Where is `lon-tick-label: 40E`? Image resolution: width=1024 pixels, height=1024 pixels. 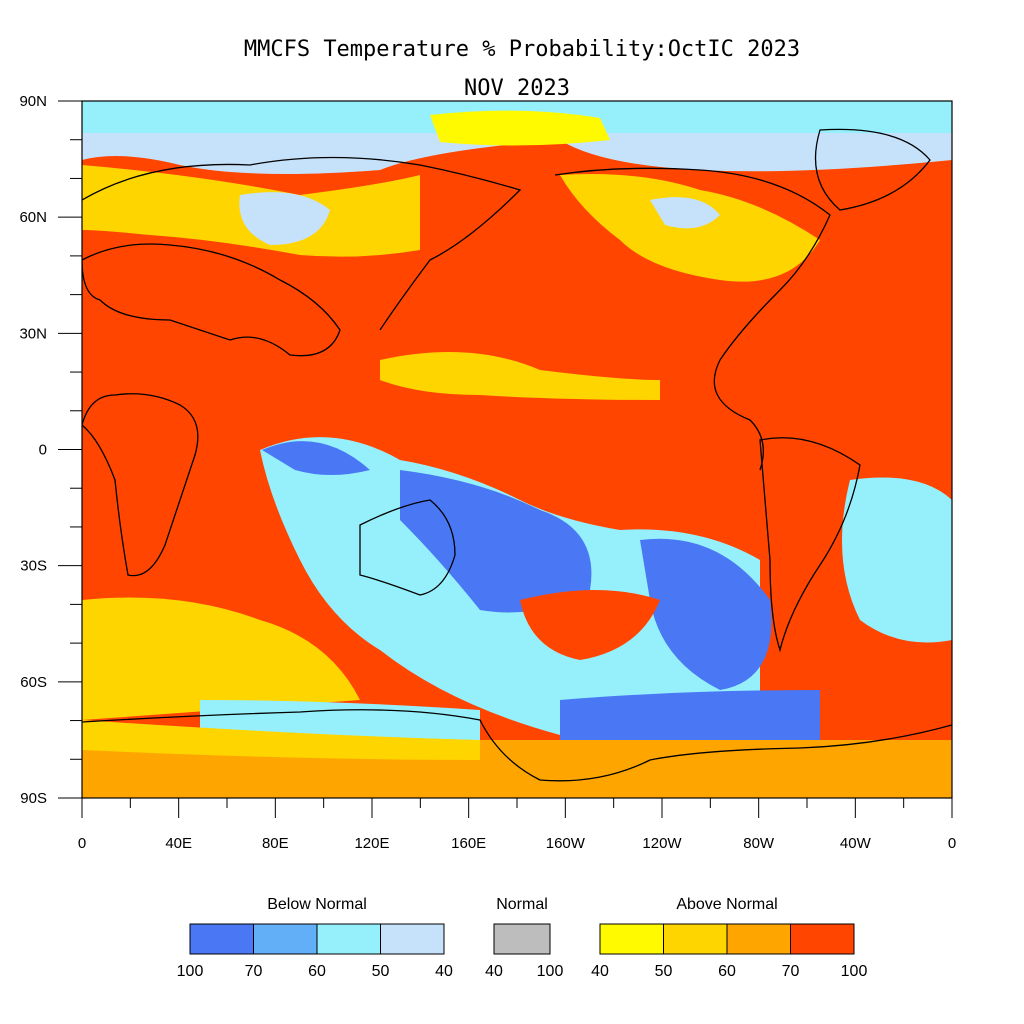
lon-tick-label: 40E is located at coordinates (178, 843).